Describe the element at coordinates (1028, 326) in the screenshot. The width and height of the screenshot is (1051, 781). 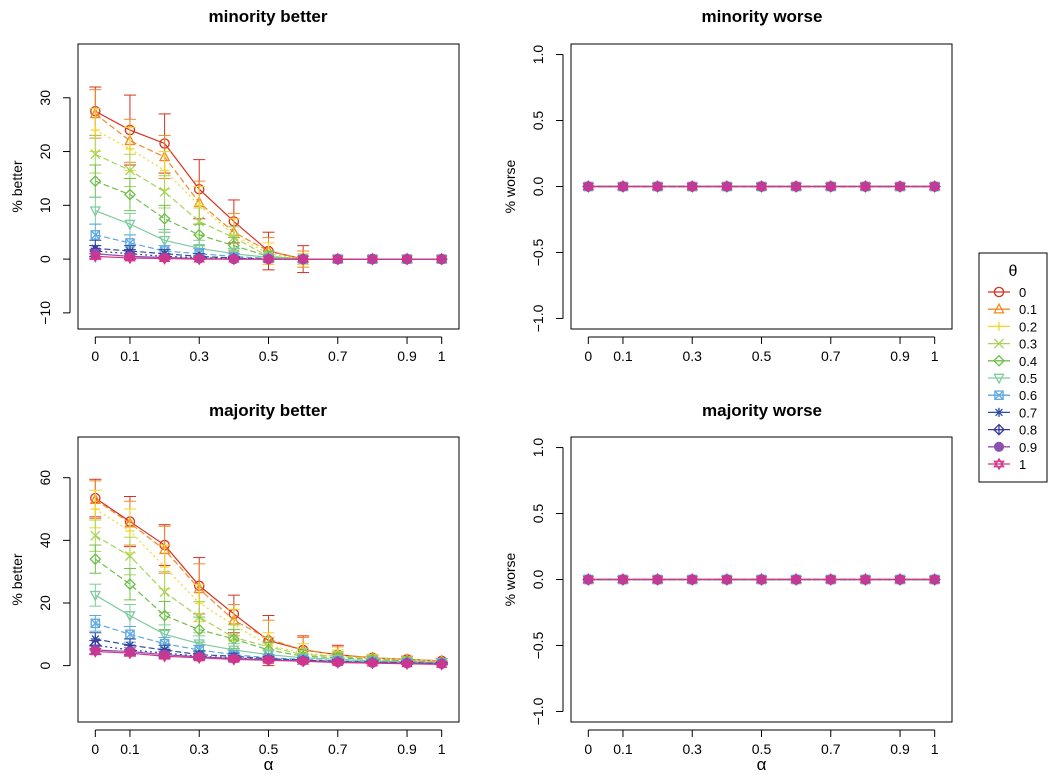
I see `legend-label: 0.2` at that location.